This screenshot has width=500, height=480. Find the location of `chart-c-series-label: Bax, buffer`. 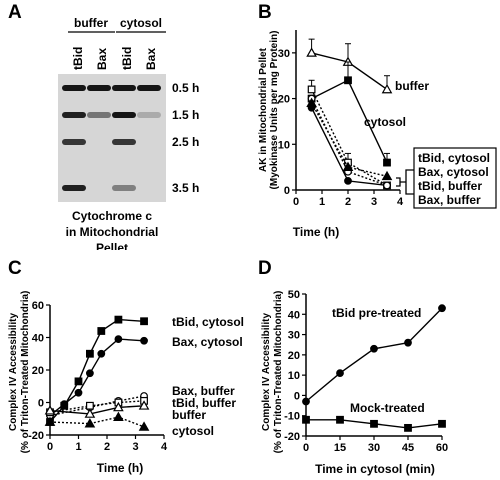

chart-c-series-label: Bax, buffer is located at coordinates (203, 391).